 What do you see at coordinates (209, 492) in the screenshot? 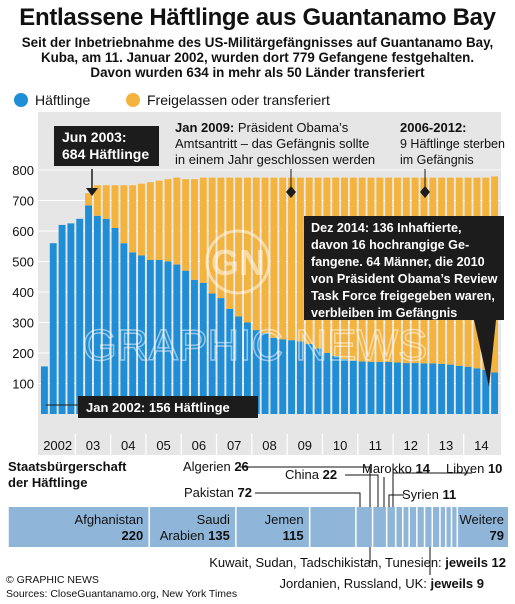
I see `label-name: Pakistan` at bounding box center [209, 492].